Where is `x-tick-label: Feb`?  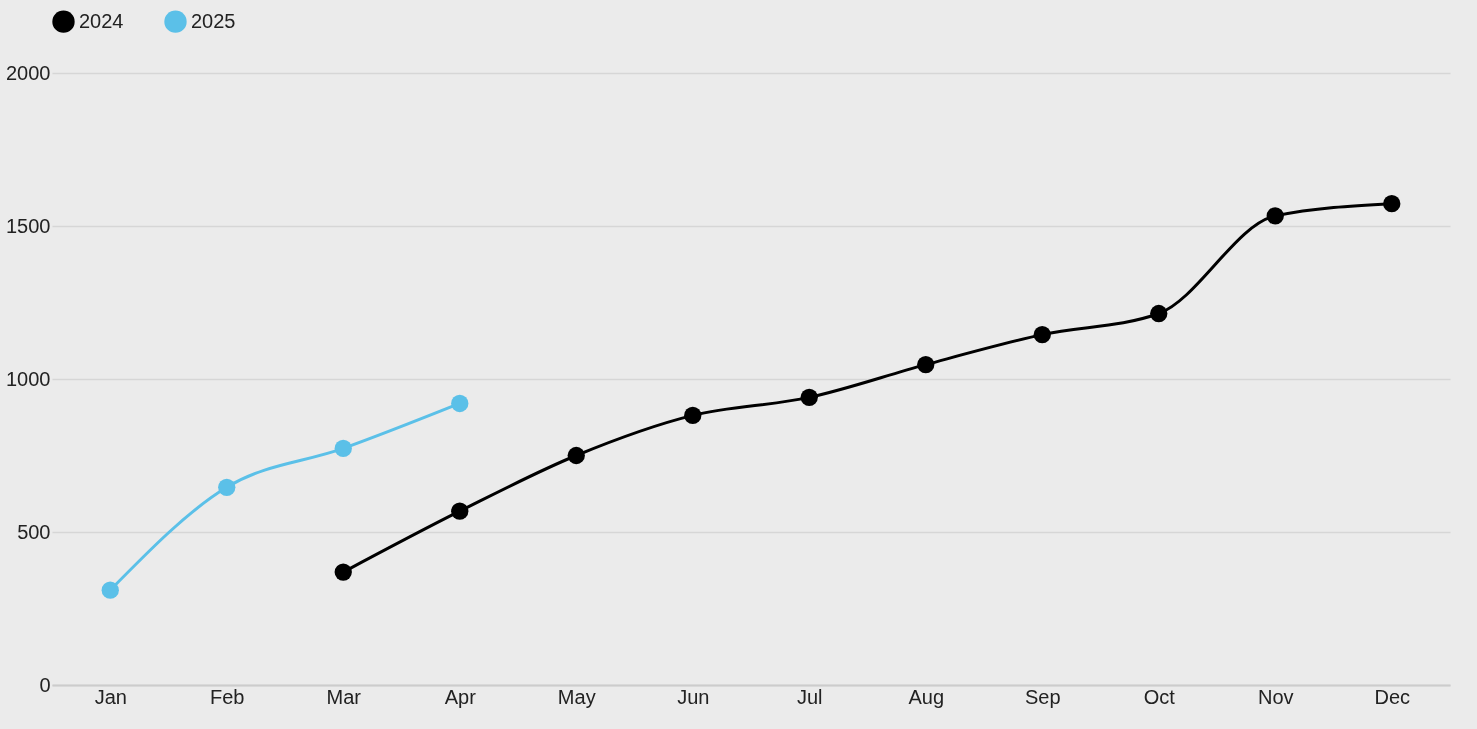 x-tick-label: Feb is located at coordinates (227, 696).